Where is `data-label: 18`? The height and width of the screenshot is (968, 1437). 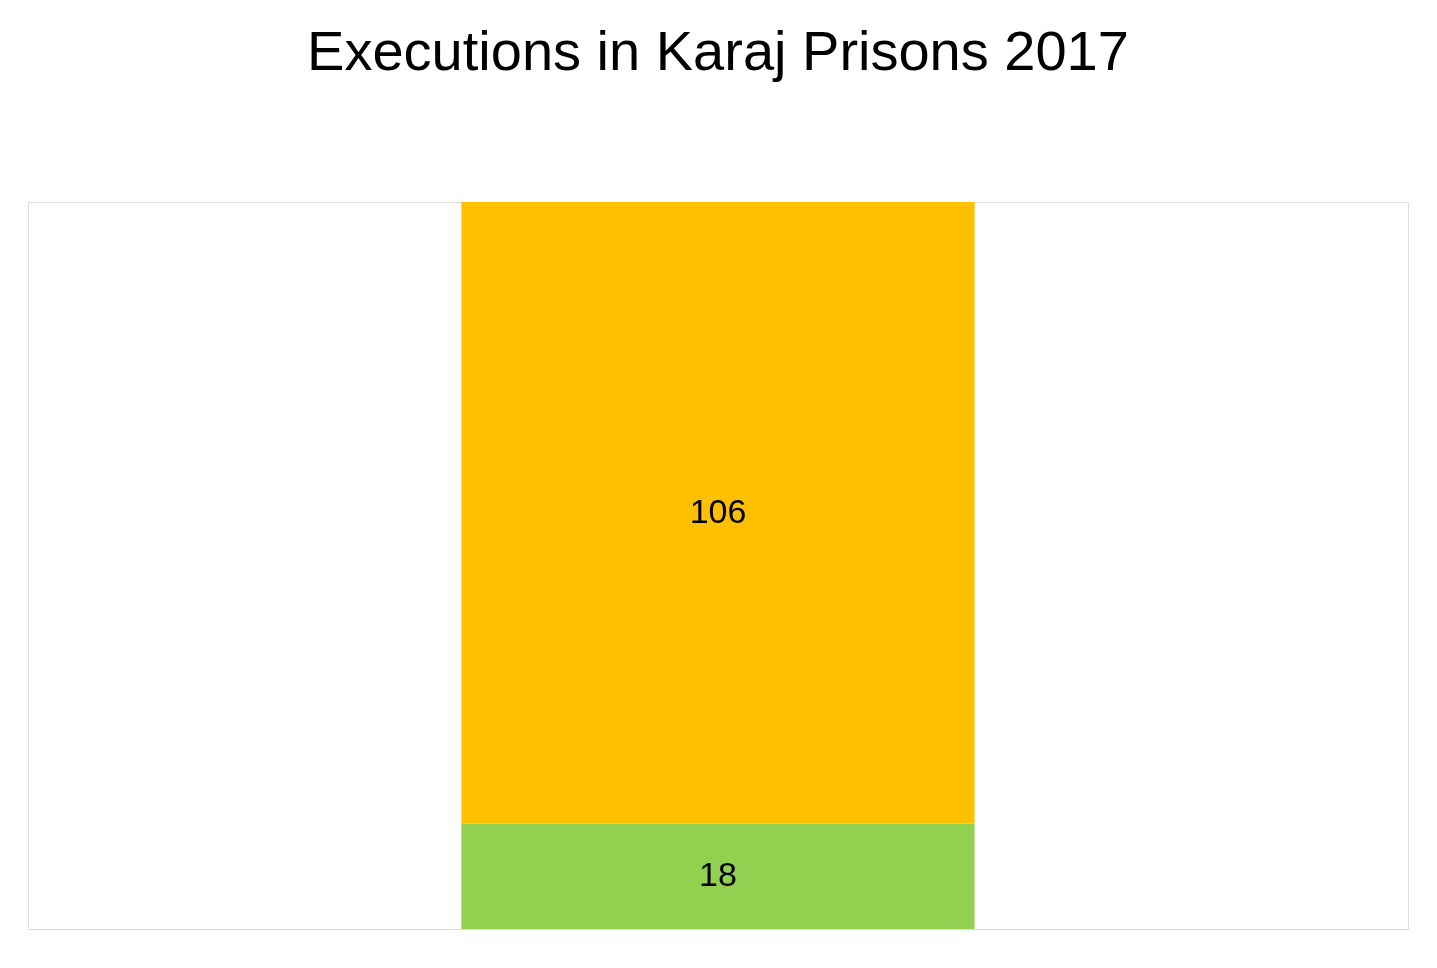
data-label: 18 is located at coordinates (718, 874).